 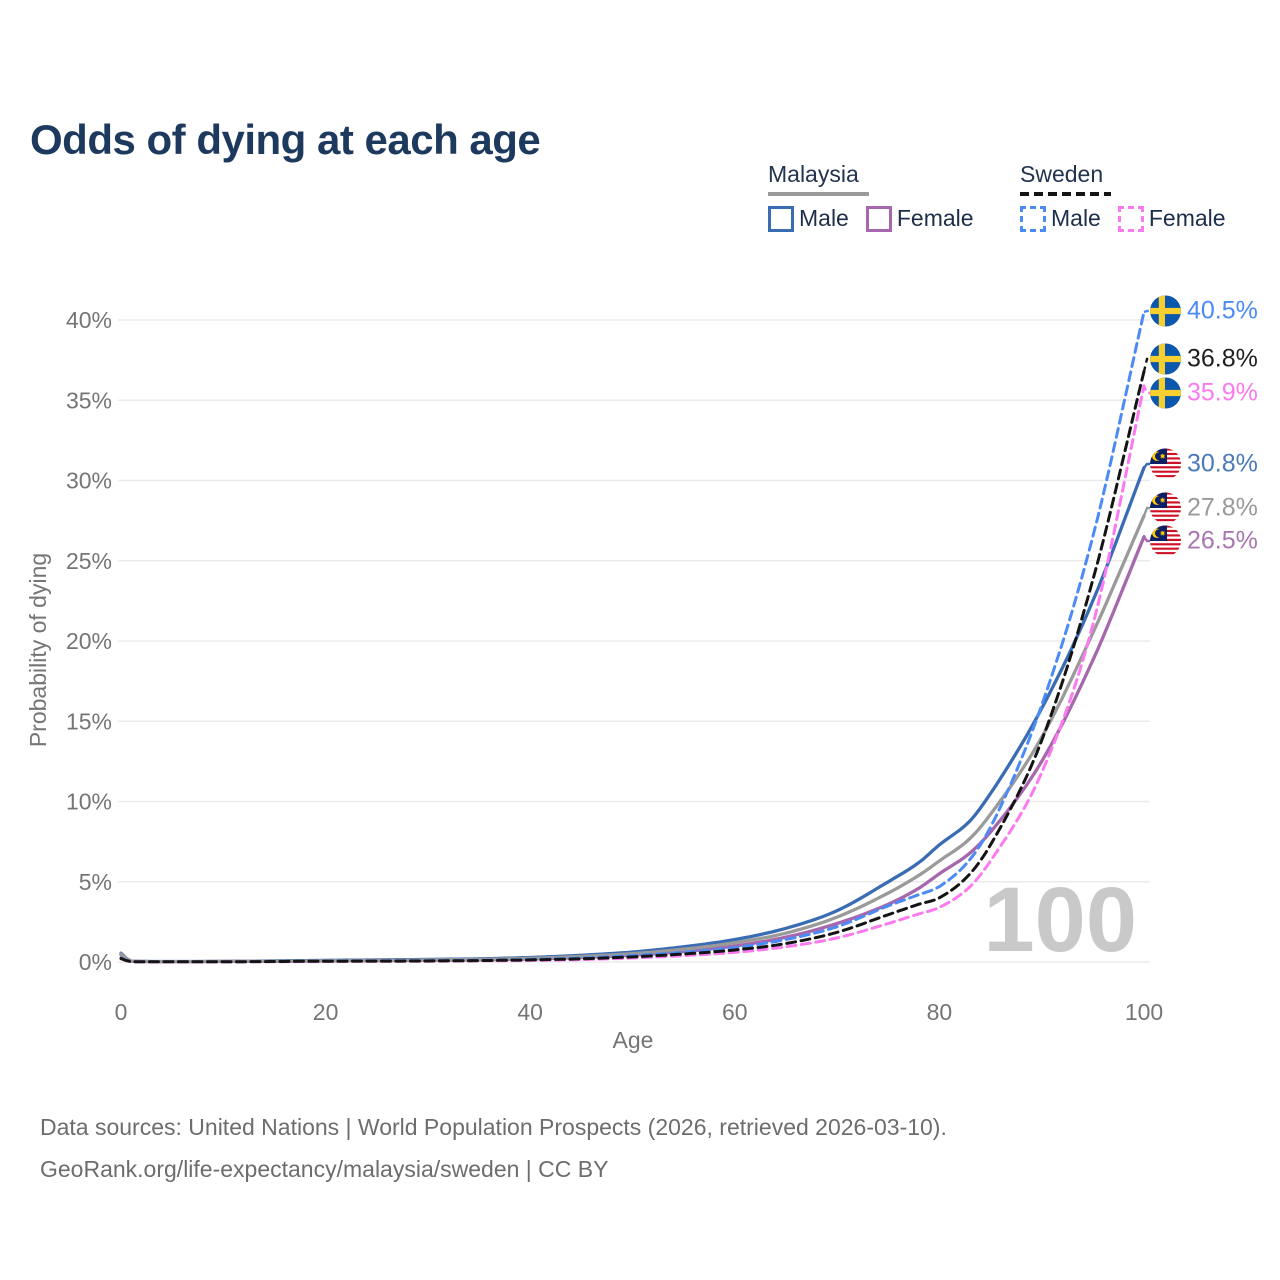 I want to click on x-tick-40: 40, so click(x=530, y=1012).